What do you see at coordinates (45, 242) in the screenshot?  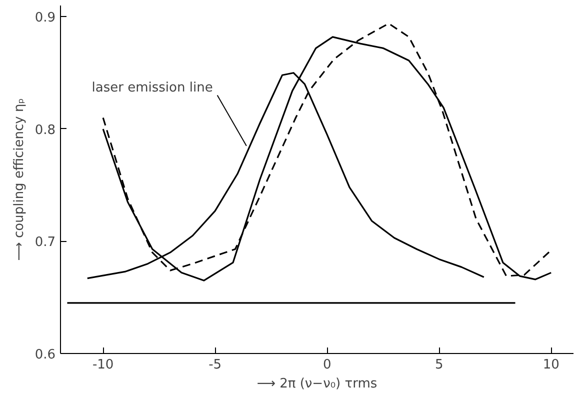 I see `y-tick-label: 0.7` at bounding box center [45, 242].